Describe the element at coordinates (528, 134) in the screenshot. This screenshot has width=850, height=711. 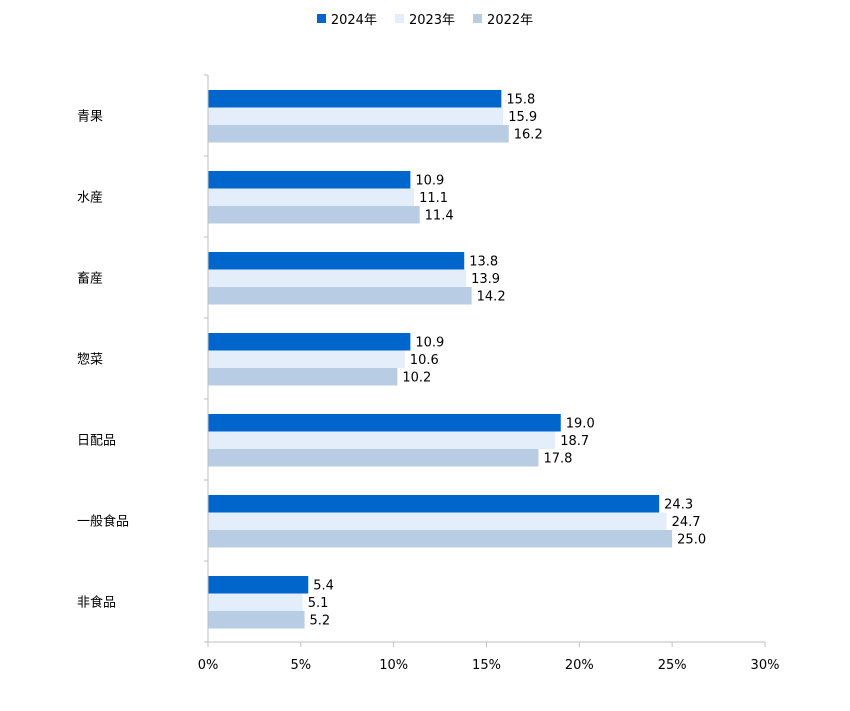
I see `data-label-0-2: 16.2` at that location.